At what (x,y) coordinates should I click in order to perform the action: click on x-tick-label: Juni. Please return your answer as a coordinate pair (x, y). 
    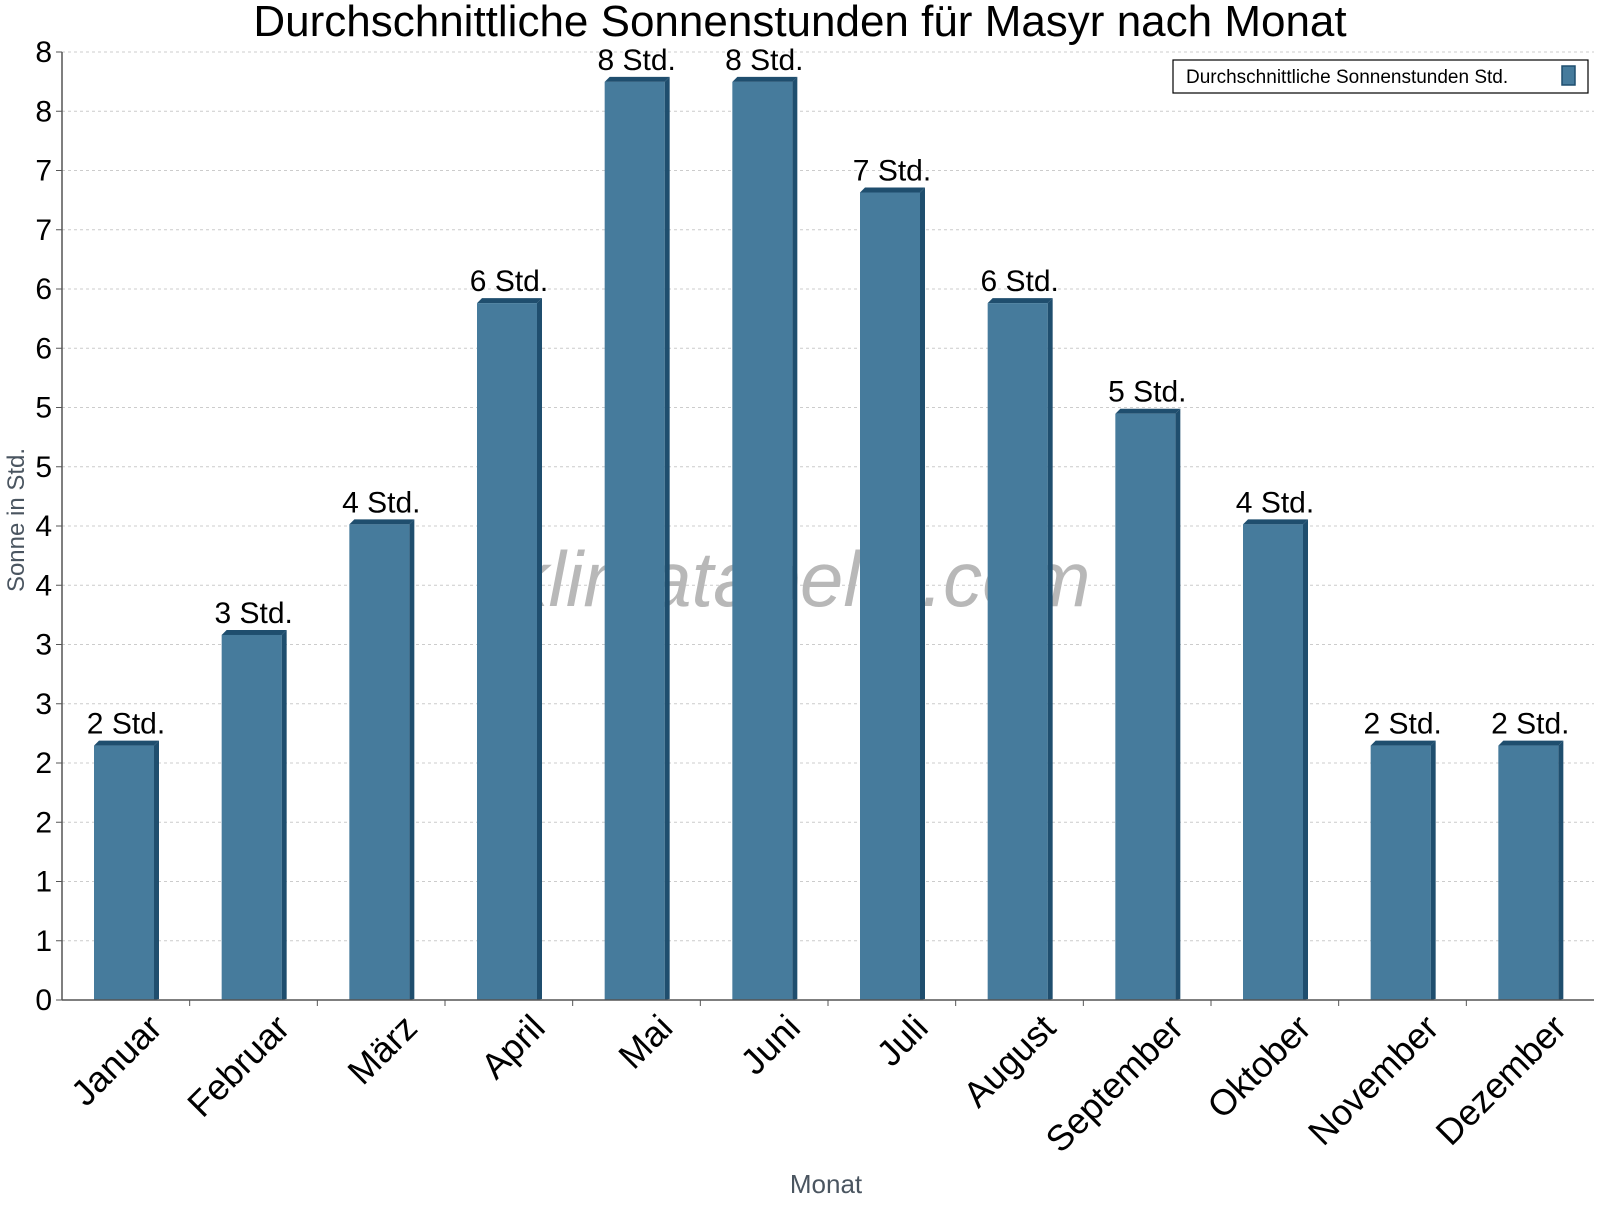
    Looking at the image, I should click on (770, 1045).